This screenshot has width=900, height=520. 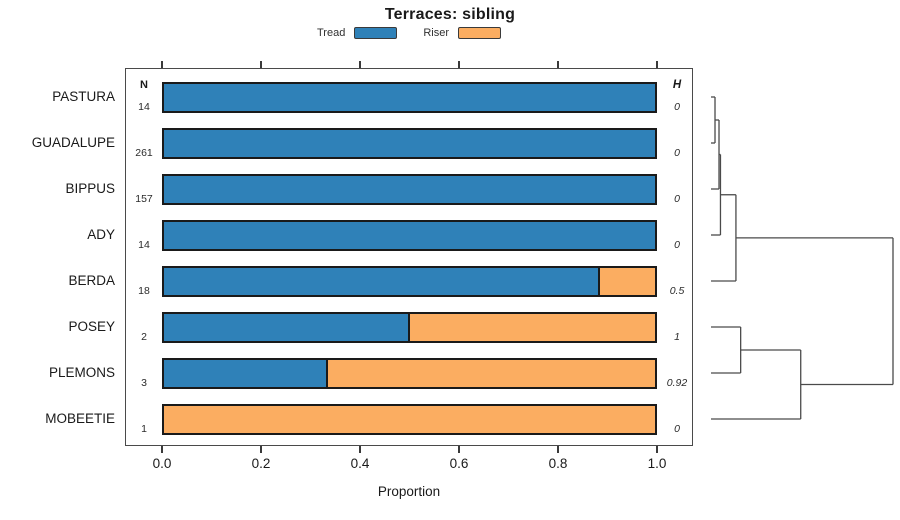 What do you see at coordinates (677, 153) in the screenshot?
I see `h-value-guadalupe: 0` at bounding box center [677, 153].